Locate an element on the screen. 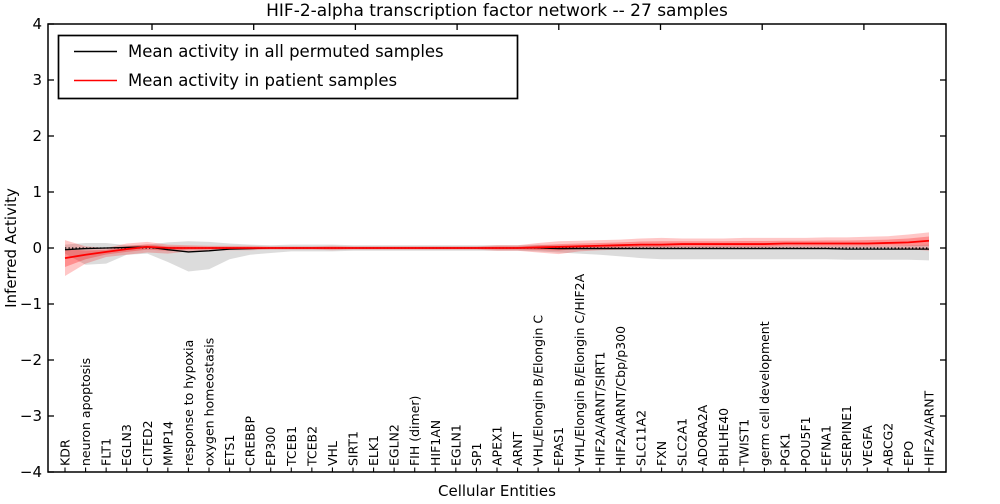 The width and height of the screenshot is (1000, 504). x-tick-label: VEGFA is located at coordinates (867, 445).